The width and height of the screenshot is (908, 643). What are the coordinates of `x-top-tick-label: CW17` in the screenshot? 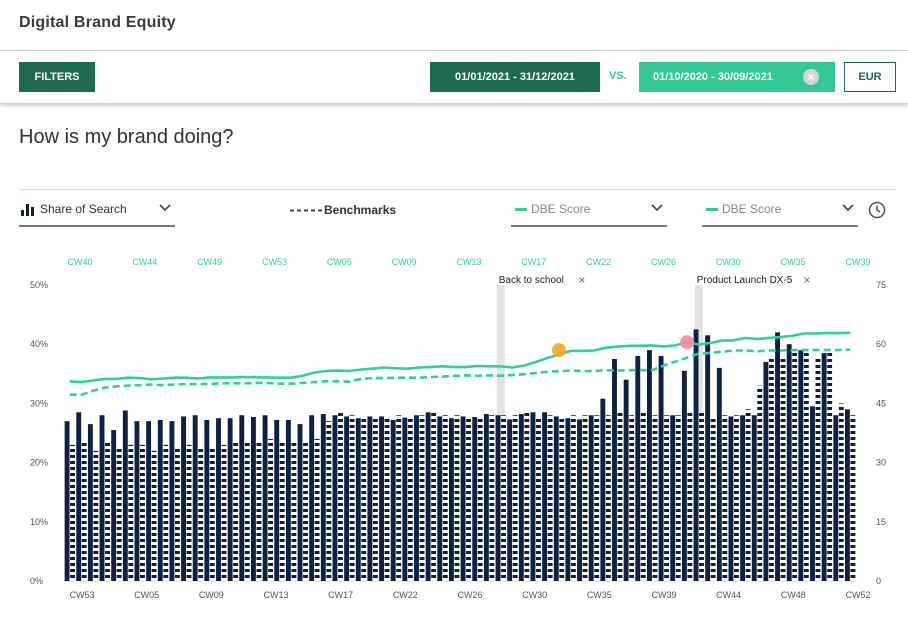 It's located at (533, 262).